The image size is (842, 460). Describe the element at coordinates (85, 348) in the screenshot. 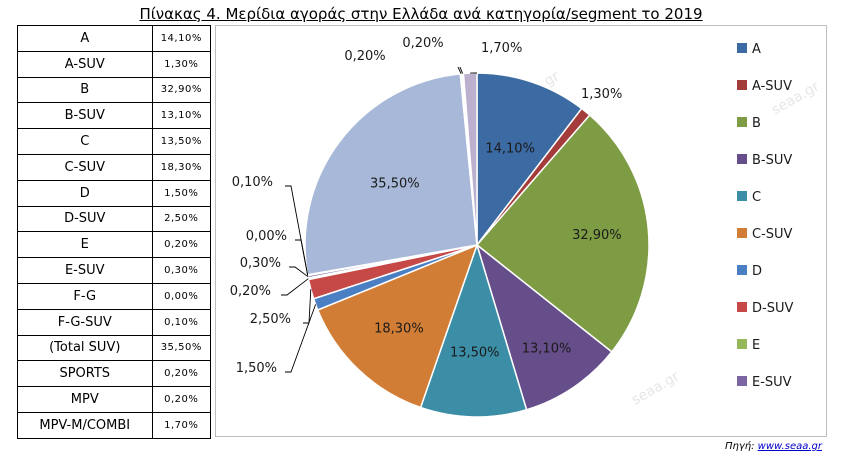

I see `table-row-label: (Total SUV)` at that location.